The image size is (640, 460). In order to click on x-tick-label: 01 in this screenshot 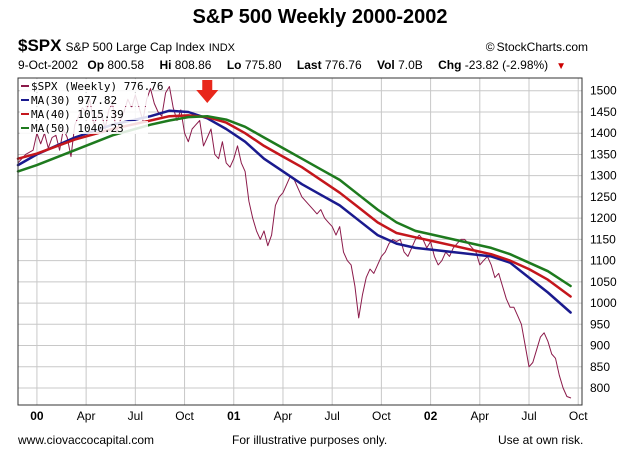, I will do `click(234, 416)`.